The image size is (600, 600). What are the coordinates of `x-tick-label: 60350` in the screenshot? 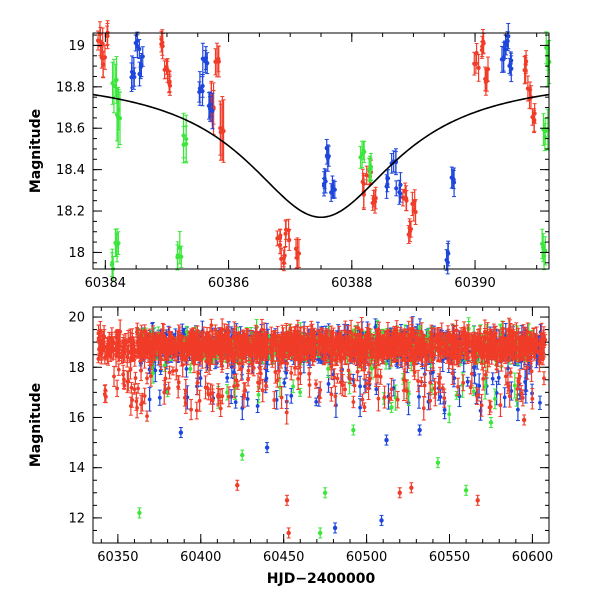 It's located at (117, 557).